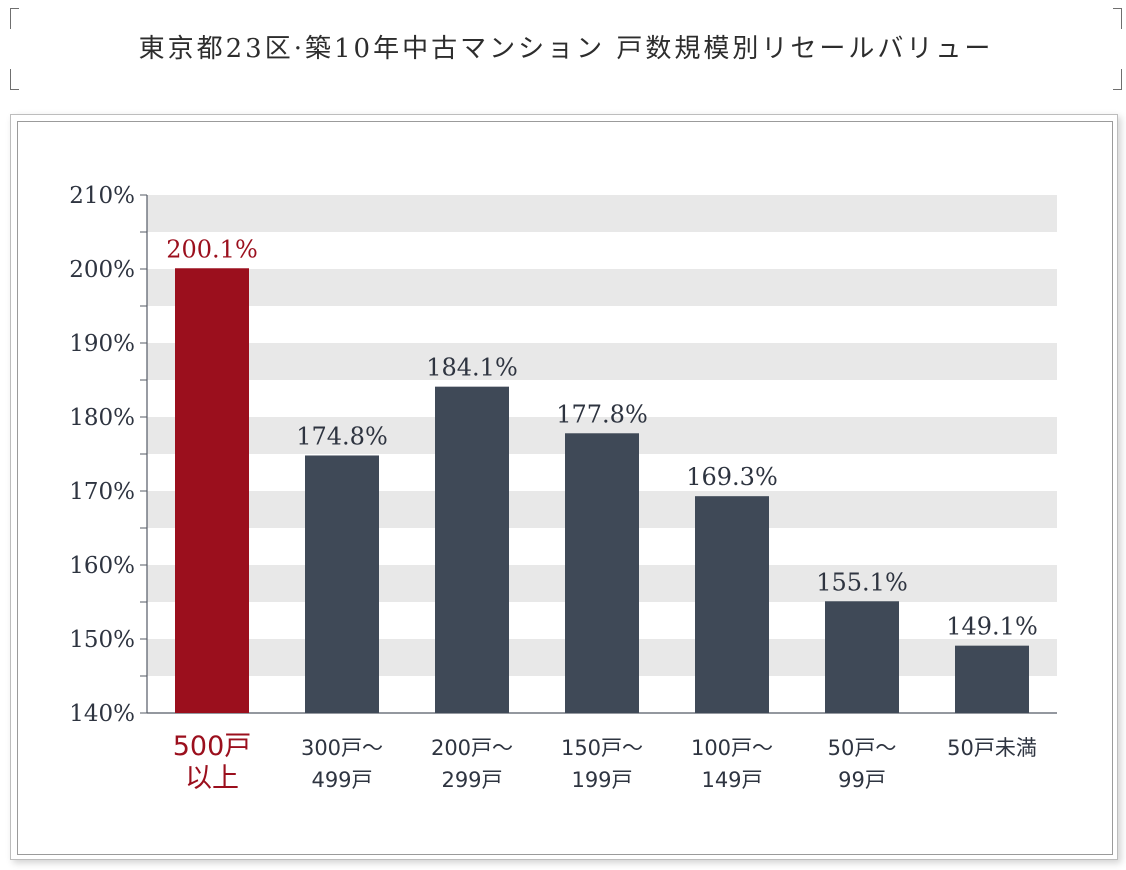  I want to click on title-bracket-left-top, so click(14, 18).